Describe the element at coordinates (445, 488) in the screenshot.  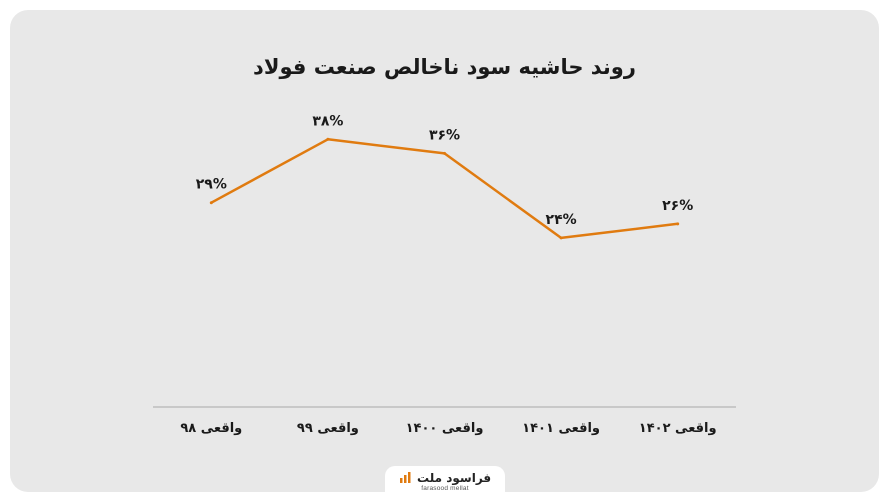
I see `brand-subtitle: farasood mellat` at that location.